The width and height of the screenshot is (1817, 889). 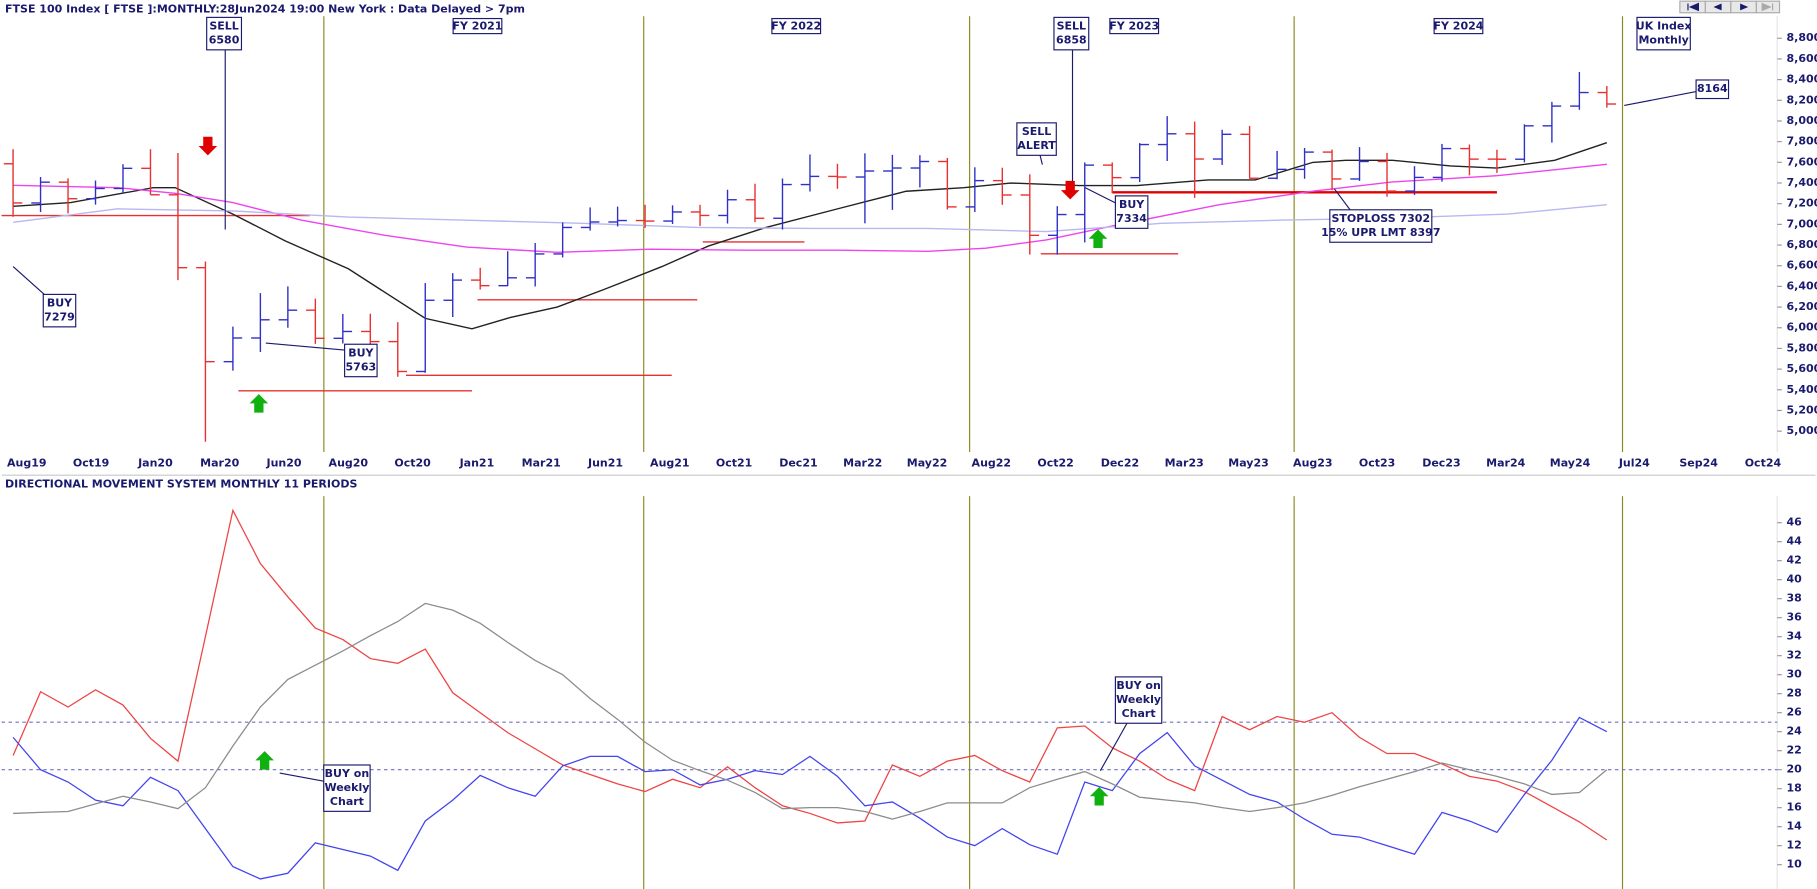 I want to click on period-label: FY 2022, so click(x=796, y=26).